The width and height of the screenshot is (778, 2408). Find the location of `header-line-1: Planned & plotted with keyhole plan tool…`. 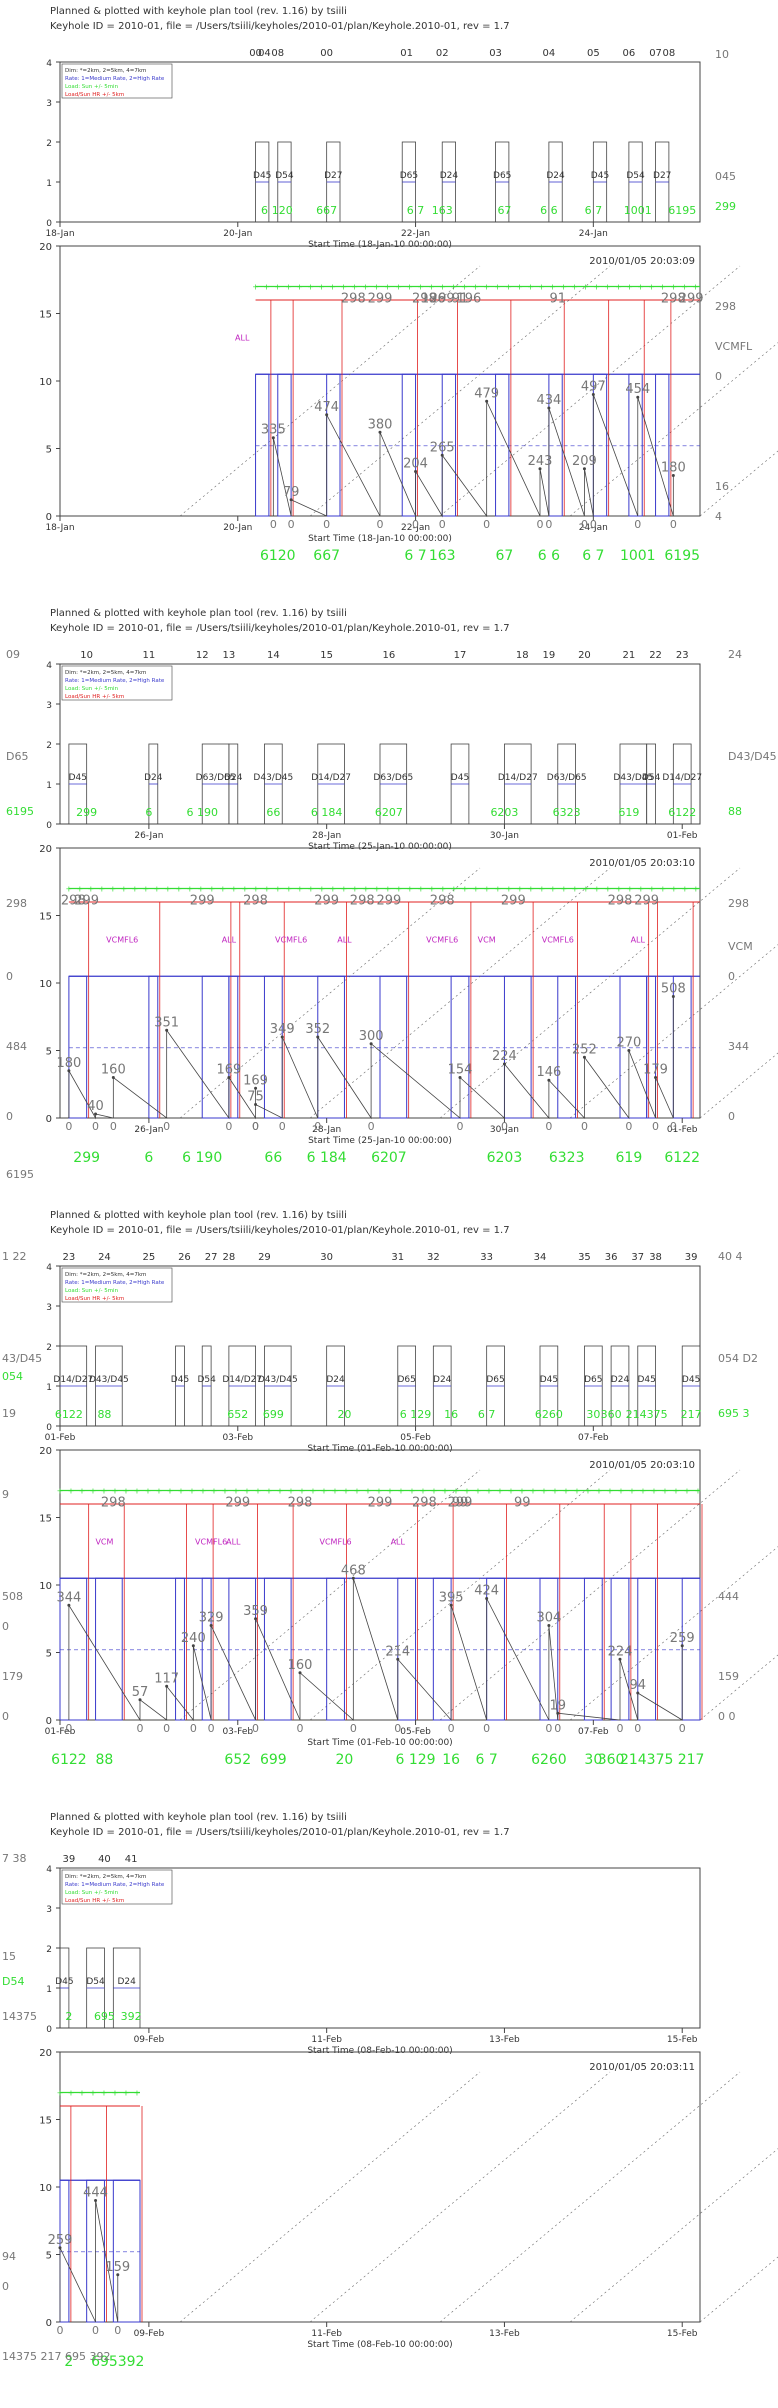

header-line-1: Planned & plotted with keyhole plan tool… is located at coordinates (198, 613).